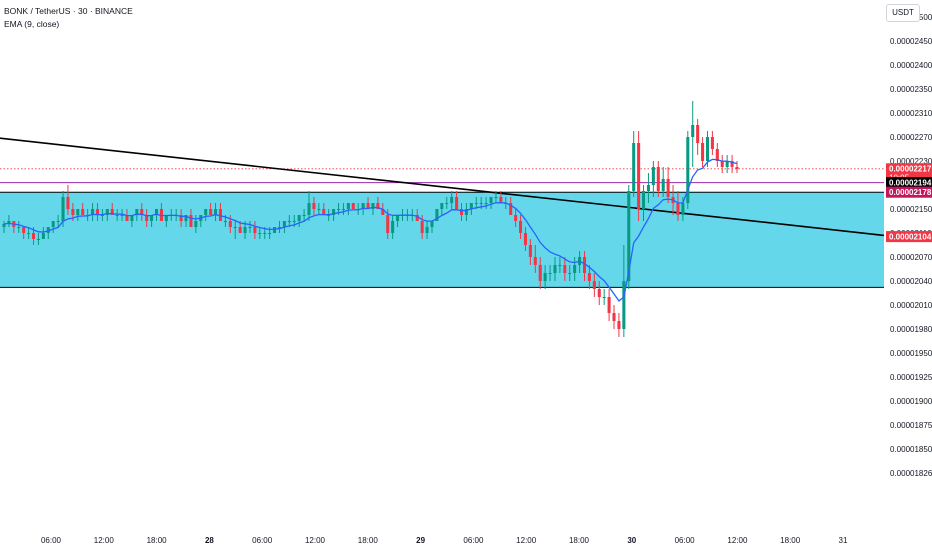 This screenshot has width=932, height=550. What do you see at coordinates (32, 24) in the screenshot?
I see `ema-indicator-label: EMA (9, close)` at bounding box center [32, 24].